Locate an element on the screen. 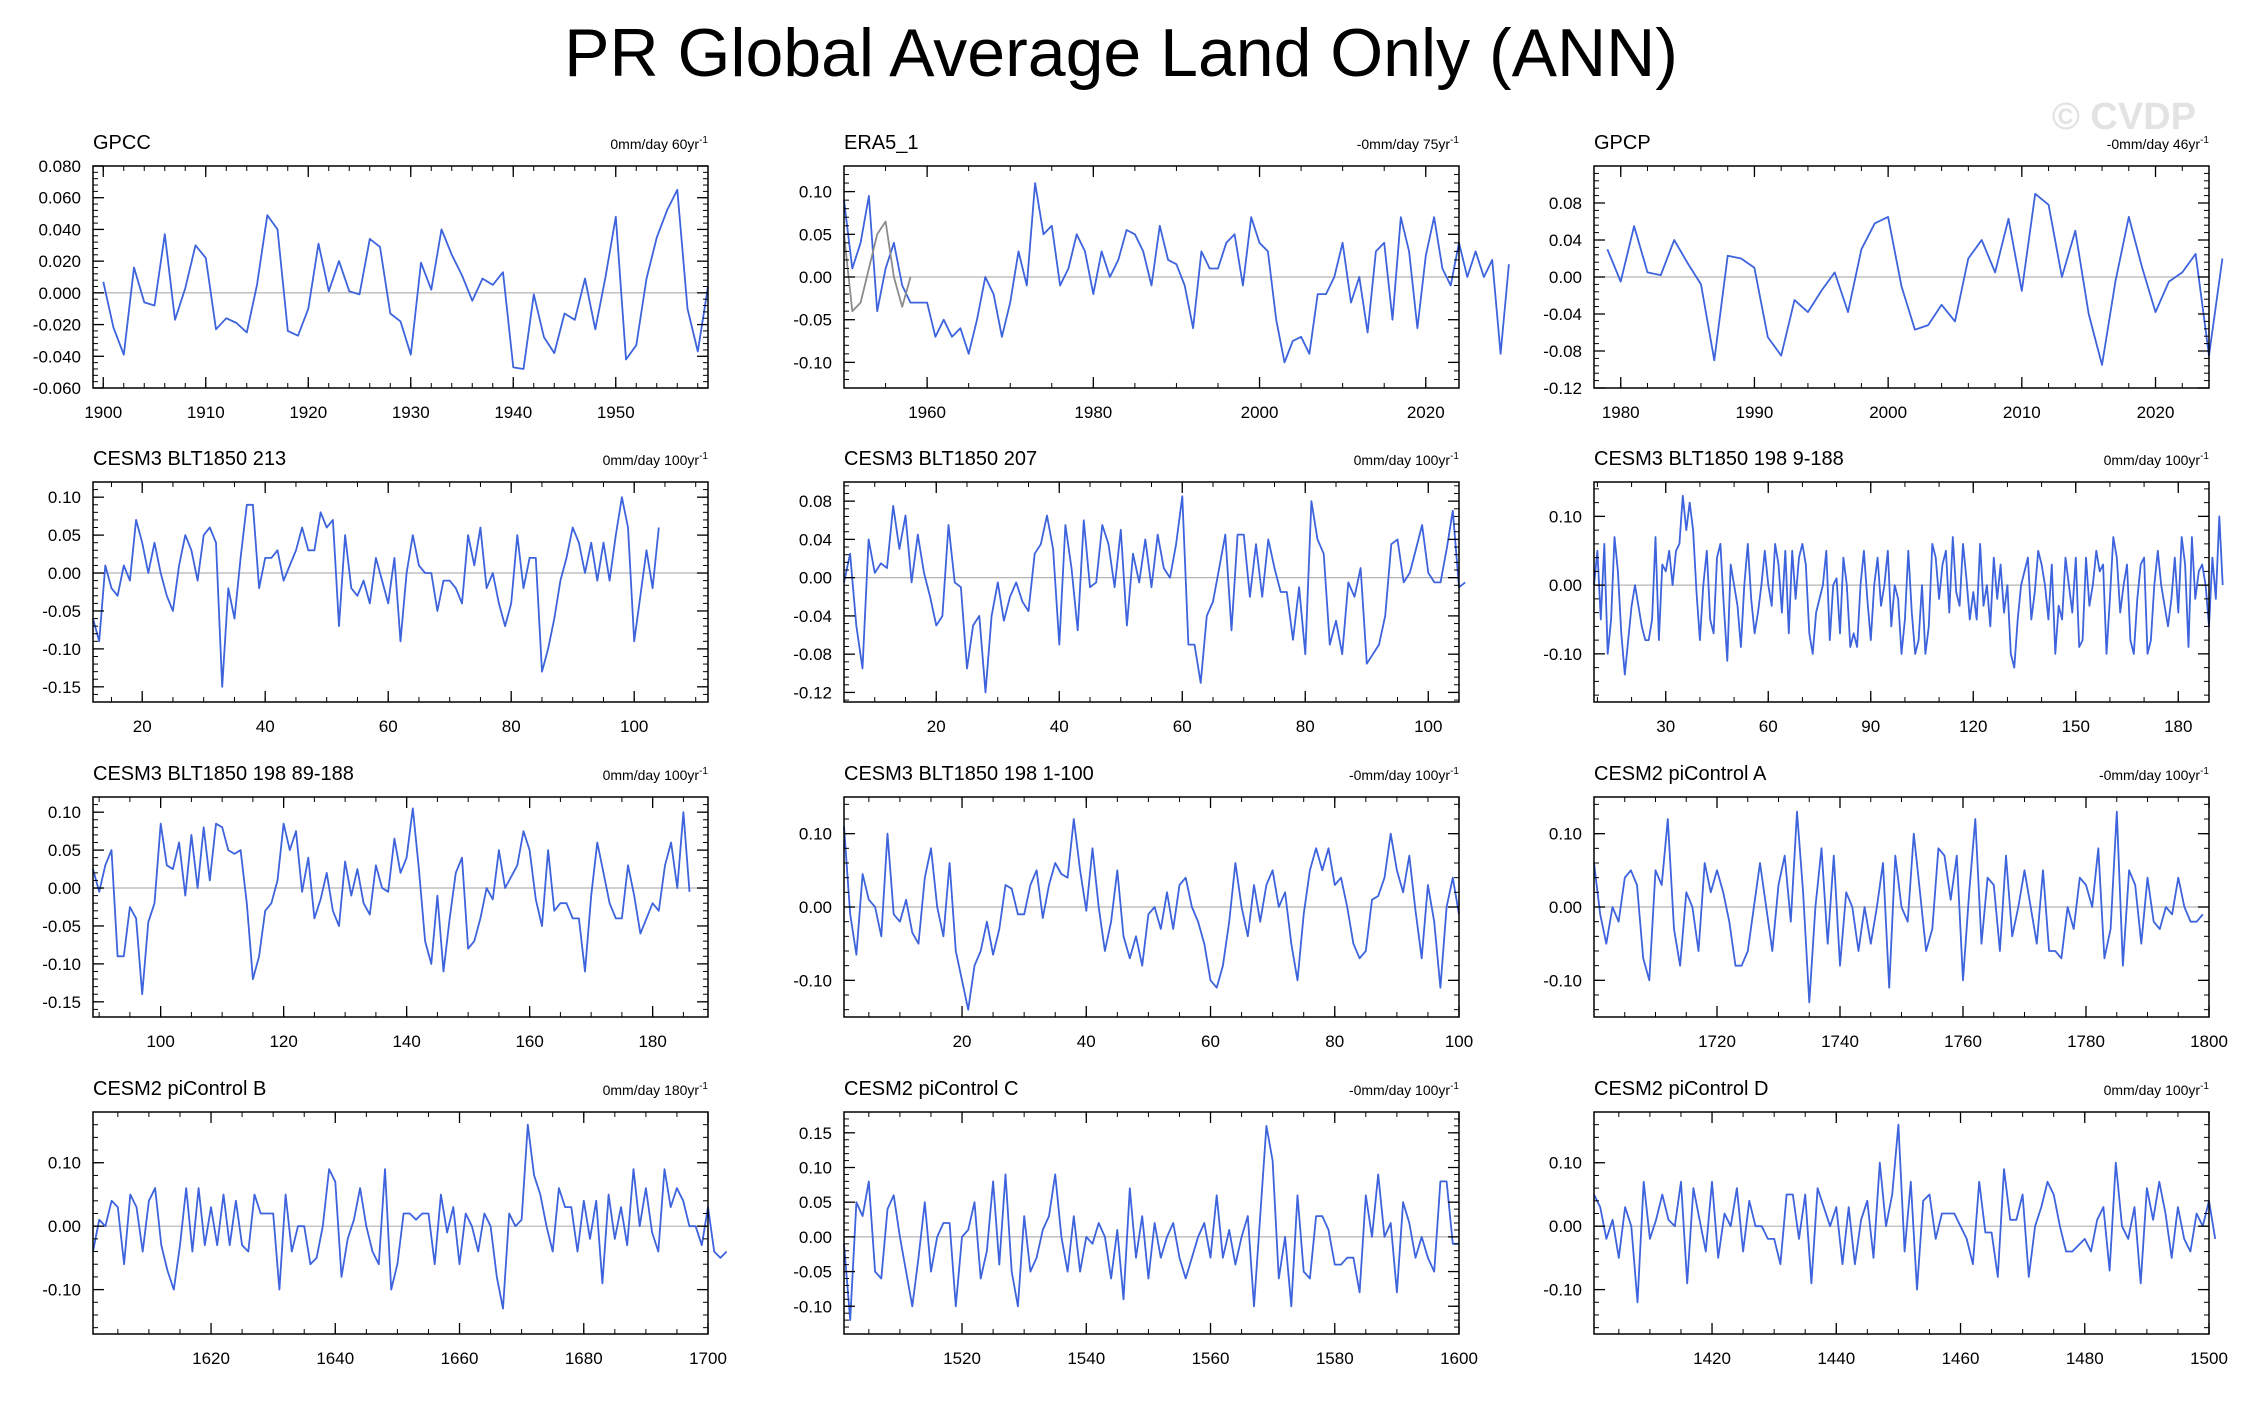  x-tick-label: 180 is located at coordinates (652, 1041).